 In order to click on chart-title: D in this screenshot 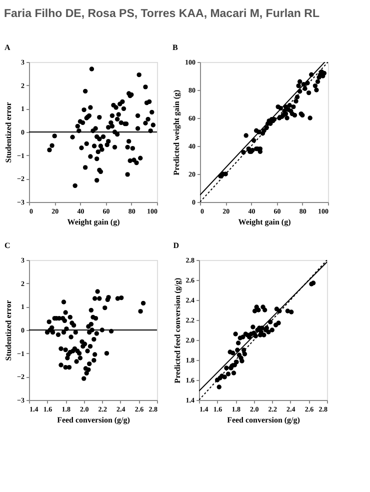, I will do `click(176, 245)`.